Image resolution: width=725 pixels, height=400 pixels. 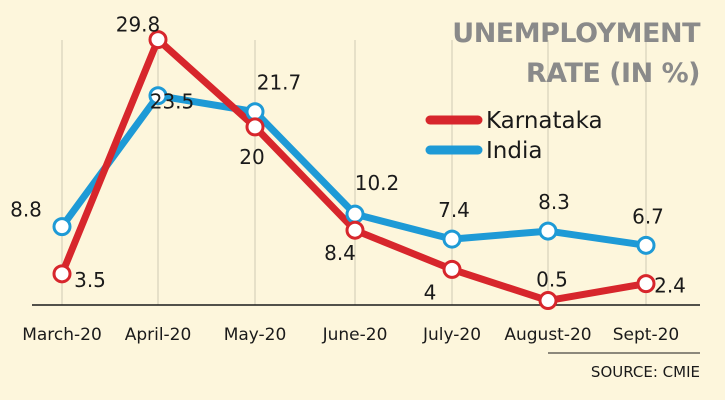 I want to click on legend-label-india: India, so click(x=514, y=151).